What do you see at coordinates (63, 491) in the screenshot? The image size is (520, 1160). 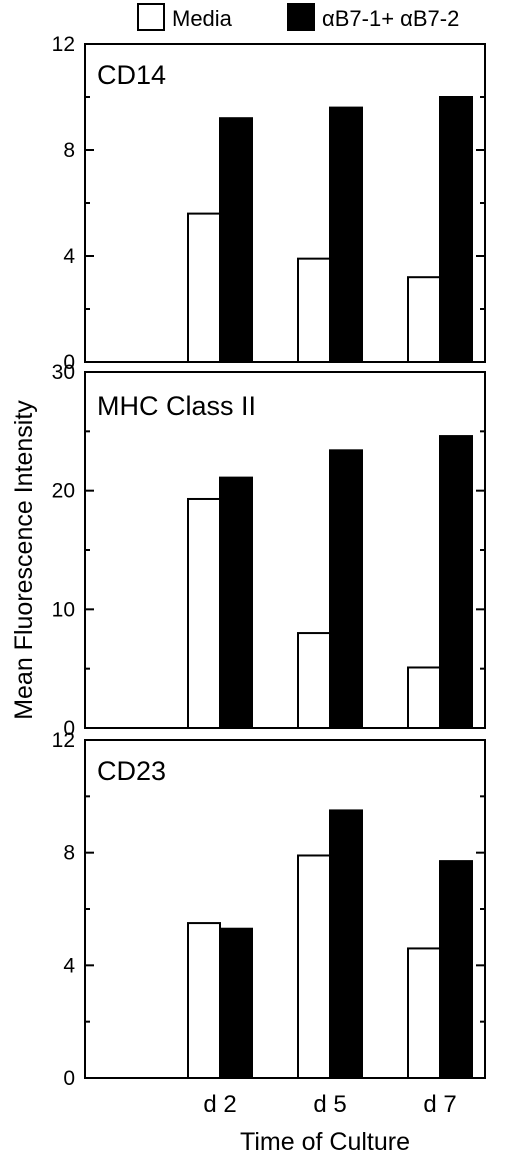 I see `y-tick-label: 20` at bounding box center [63, 491].